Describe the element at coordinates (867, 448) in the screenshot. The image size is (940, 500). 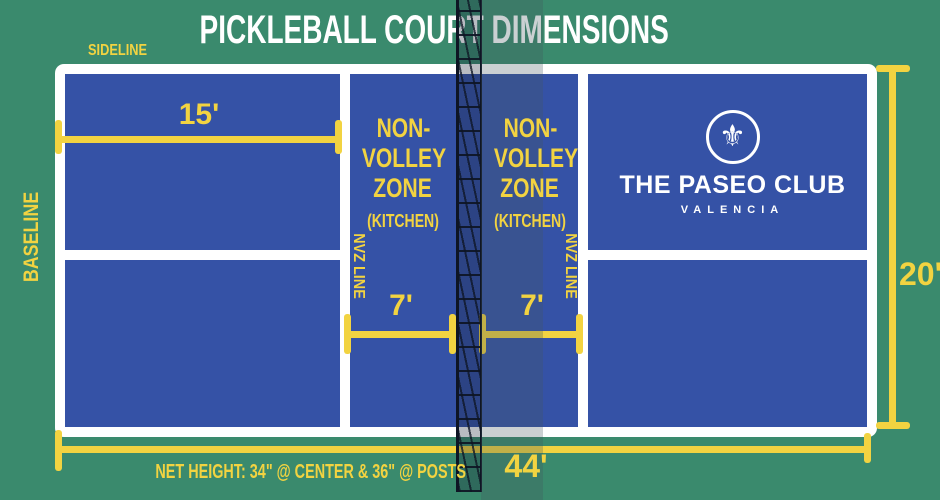
I see `measure-44ft-cap-right` at that location.